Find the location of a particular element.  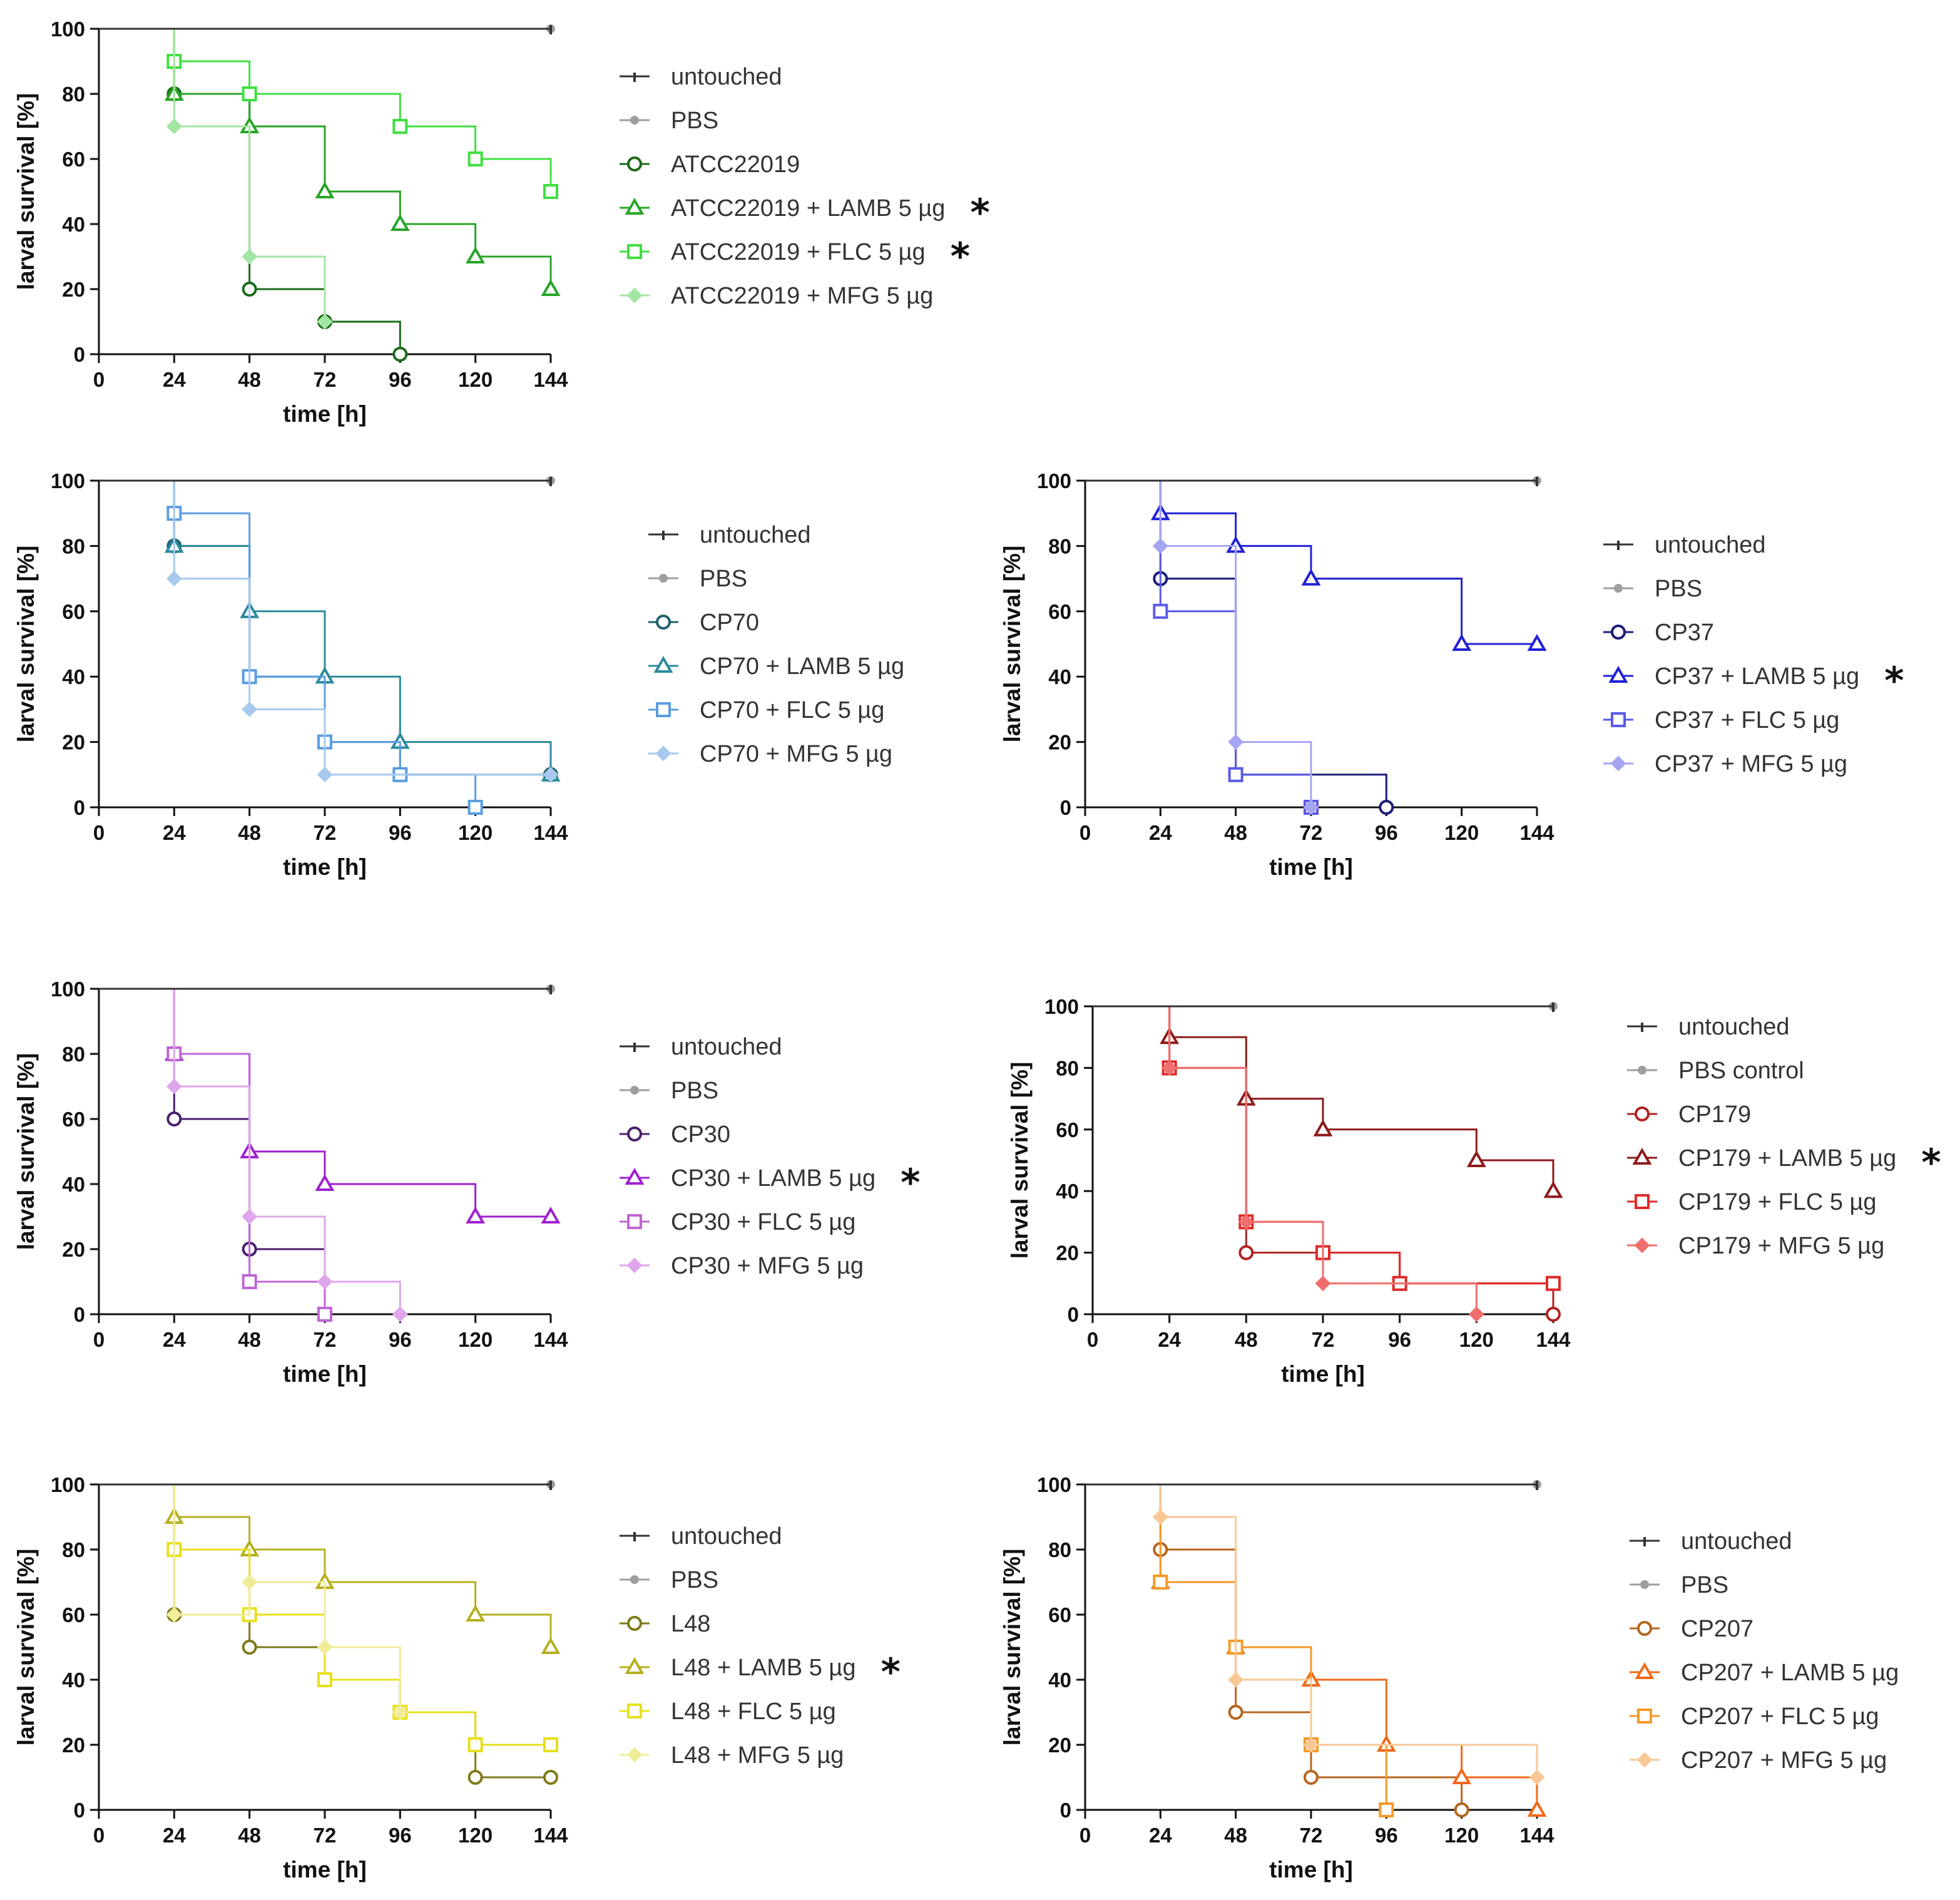

legend-item-cp207-flc-5-ug: CP207 + FLC 5 µg is located at coordinates (1754, 1716).